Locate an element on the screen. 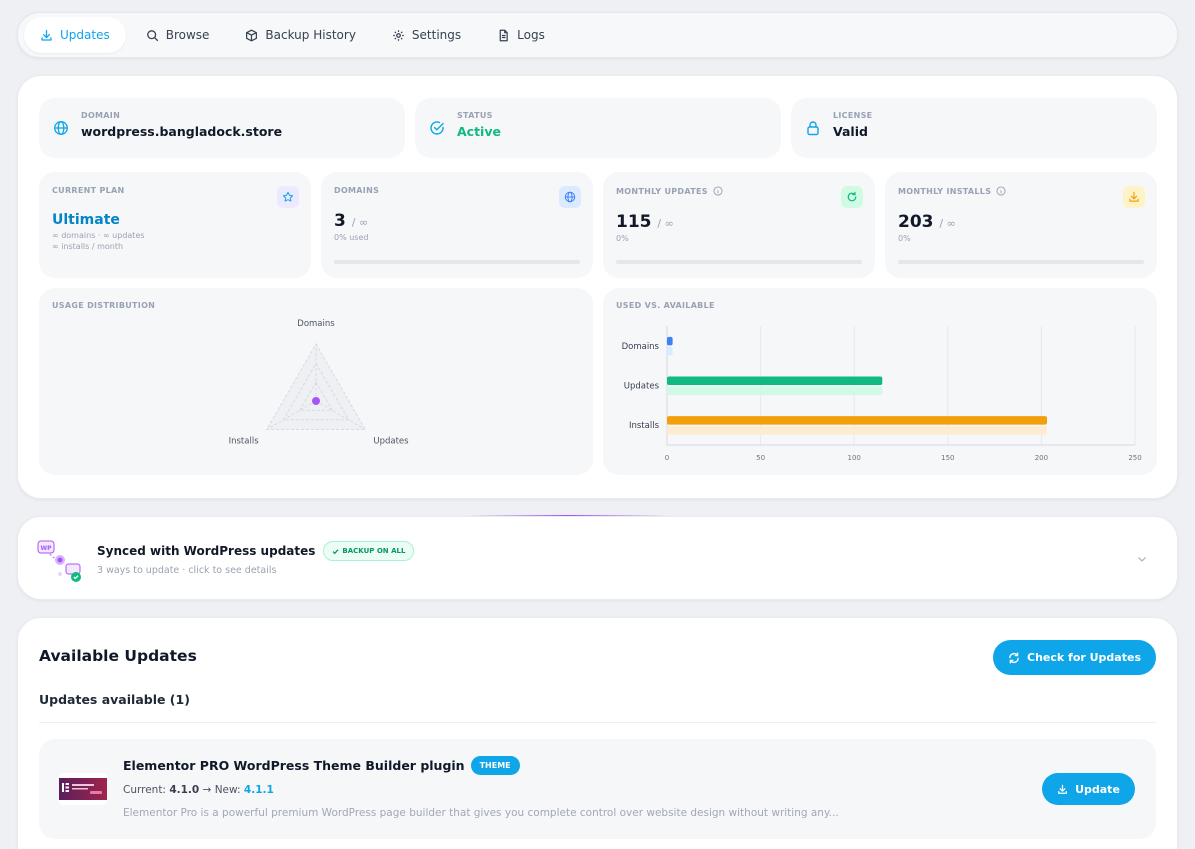 Image resolution: width=1195 pixels, height=849 pixels. sync-title: Synced with WordPress updates is located at coordinates (206, 551).